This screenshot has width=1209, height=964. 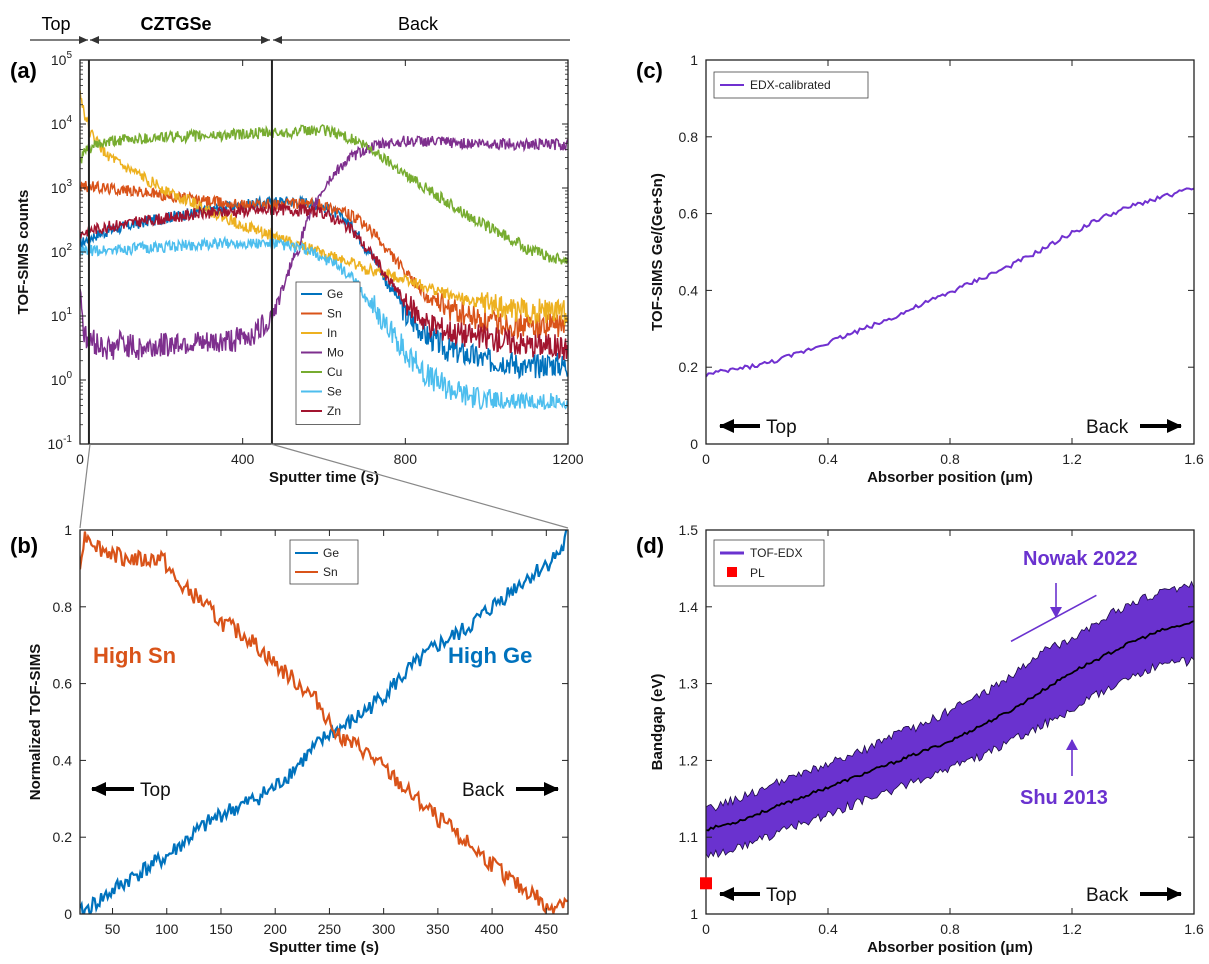 I want to click on panel-b-ytick-label-4: 0.8, so click(x=63, y=607).